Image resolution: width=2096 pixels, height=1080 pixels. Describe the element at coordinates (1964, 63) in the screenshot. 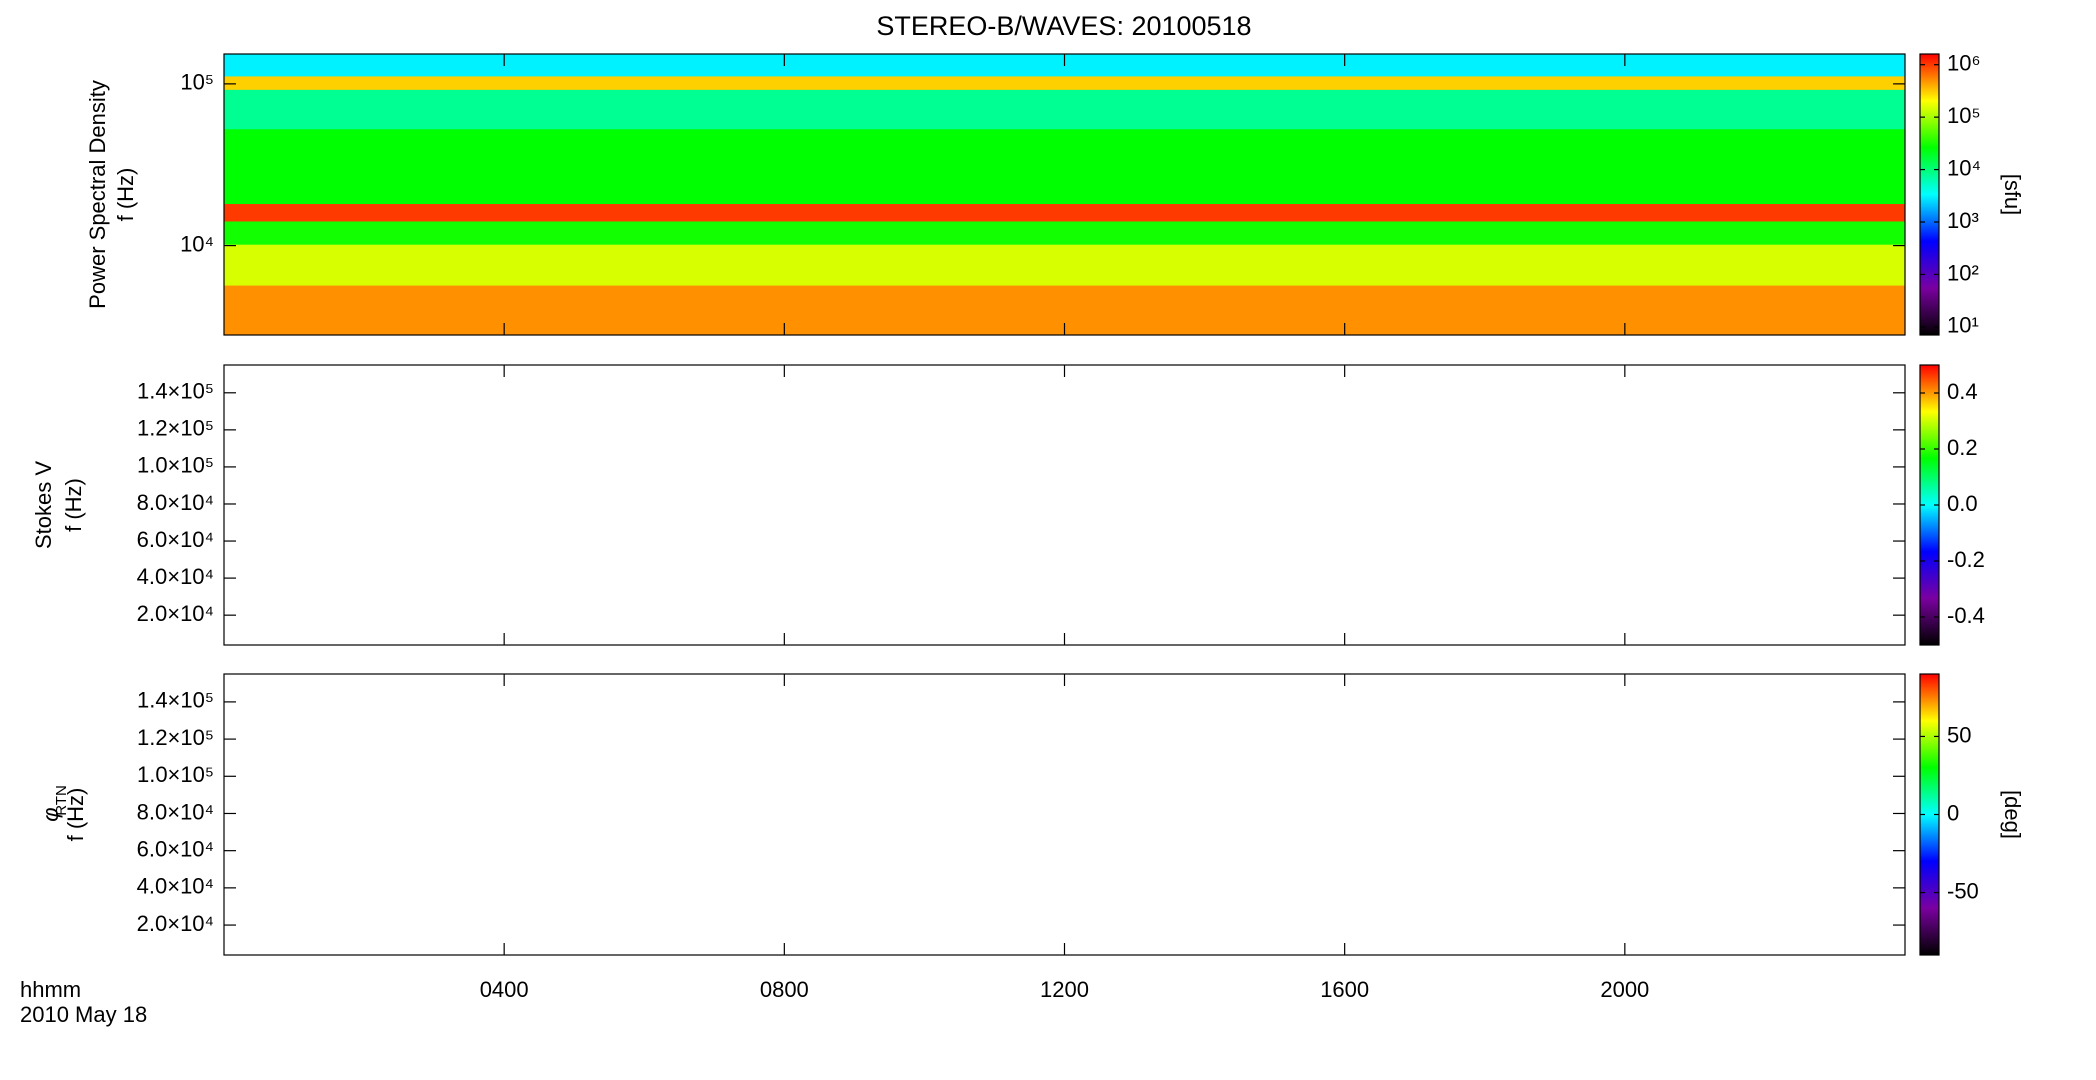

I see `colorbar-tick-label: 10⁶` at that location.